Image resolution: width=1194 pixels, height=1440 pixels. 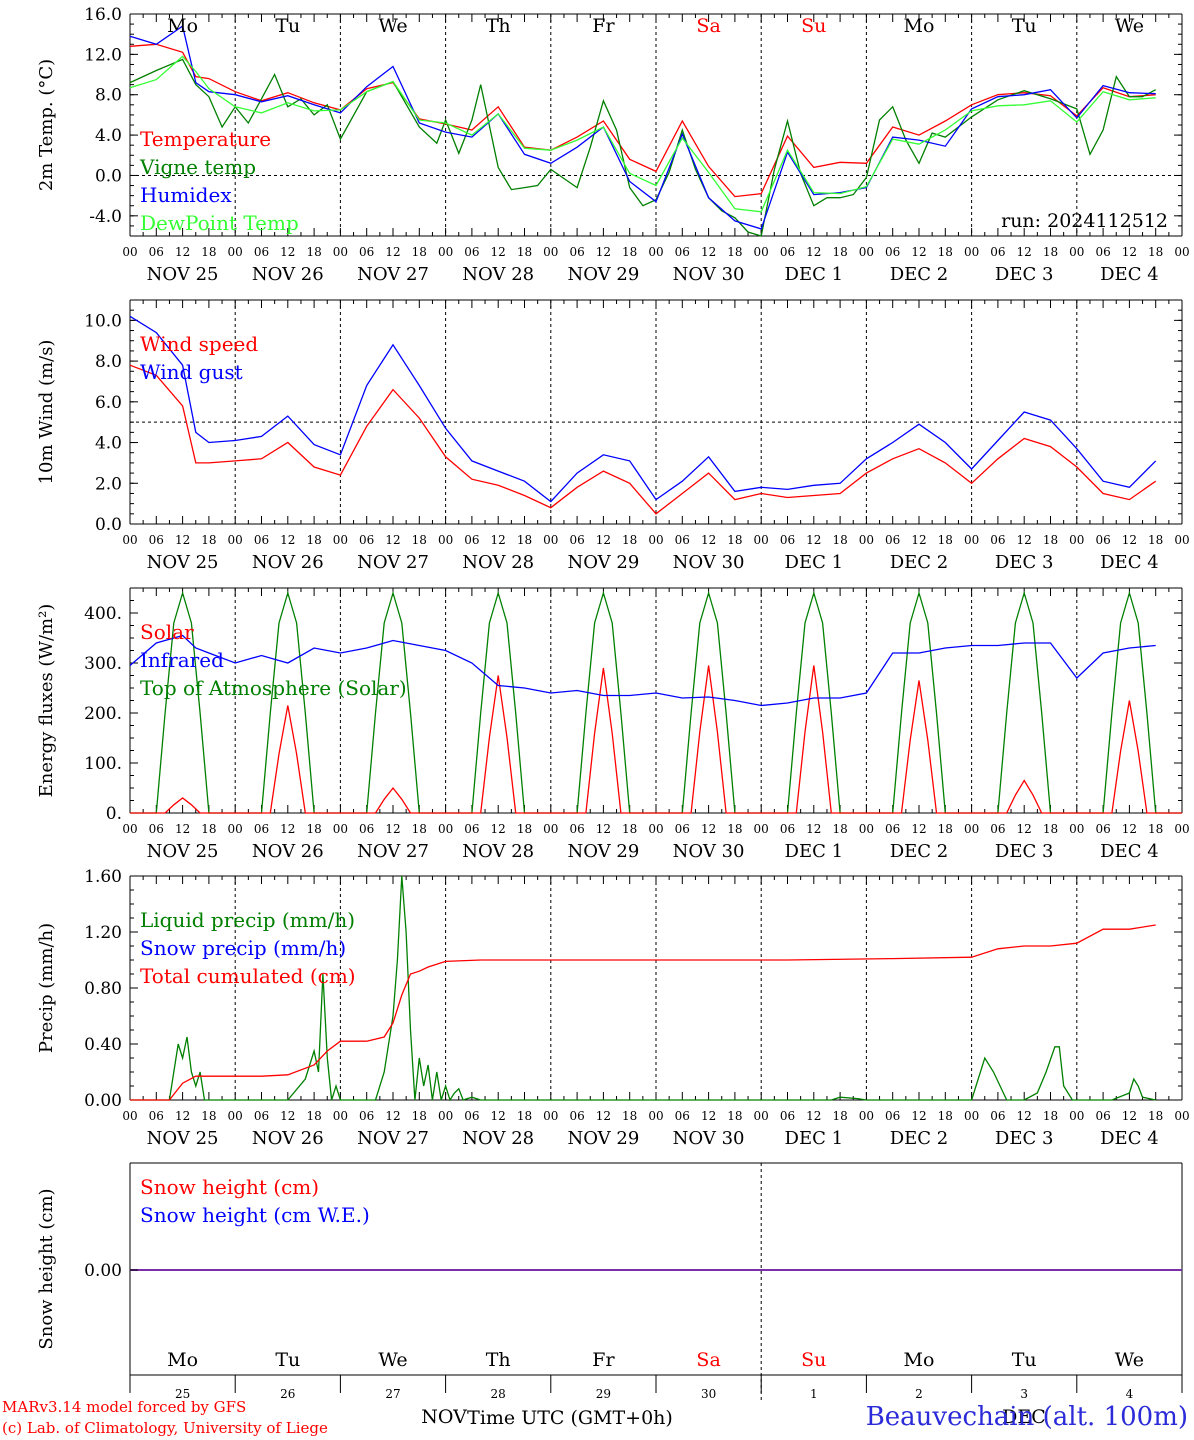 I want to click on month-label-nov: NOV, so click(x=444, y=1417).